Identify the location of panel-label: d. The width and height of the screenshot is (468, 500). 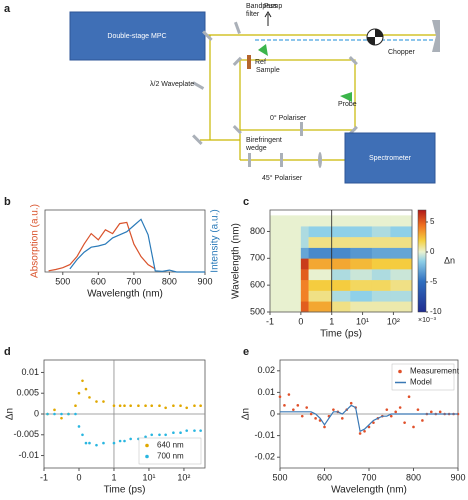
(7, 352).